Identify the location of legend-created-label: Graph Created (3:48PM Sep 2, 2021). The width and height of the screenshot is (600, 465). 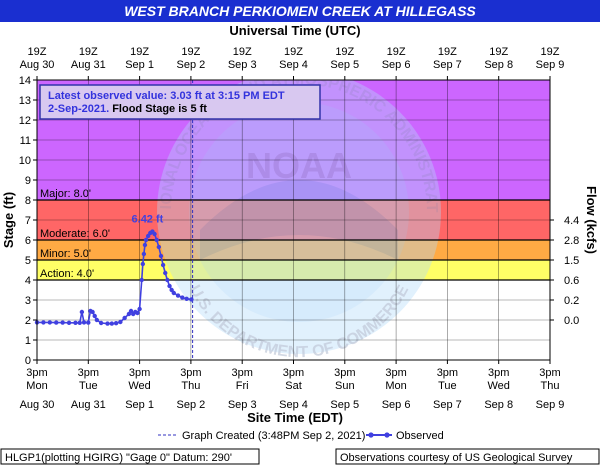
(273, 436).